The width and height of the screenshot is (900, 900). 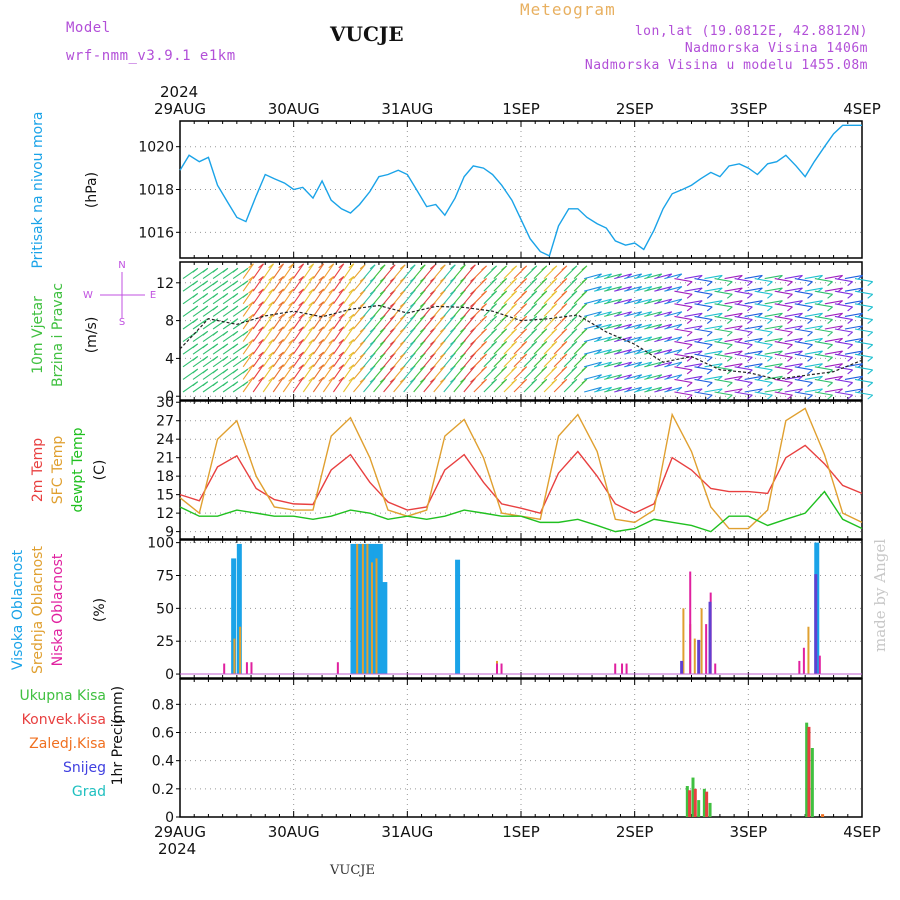 I want to click on panel-frame, so click(x=521, y=609).